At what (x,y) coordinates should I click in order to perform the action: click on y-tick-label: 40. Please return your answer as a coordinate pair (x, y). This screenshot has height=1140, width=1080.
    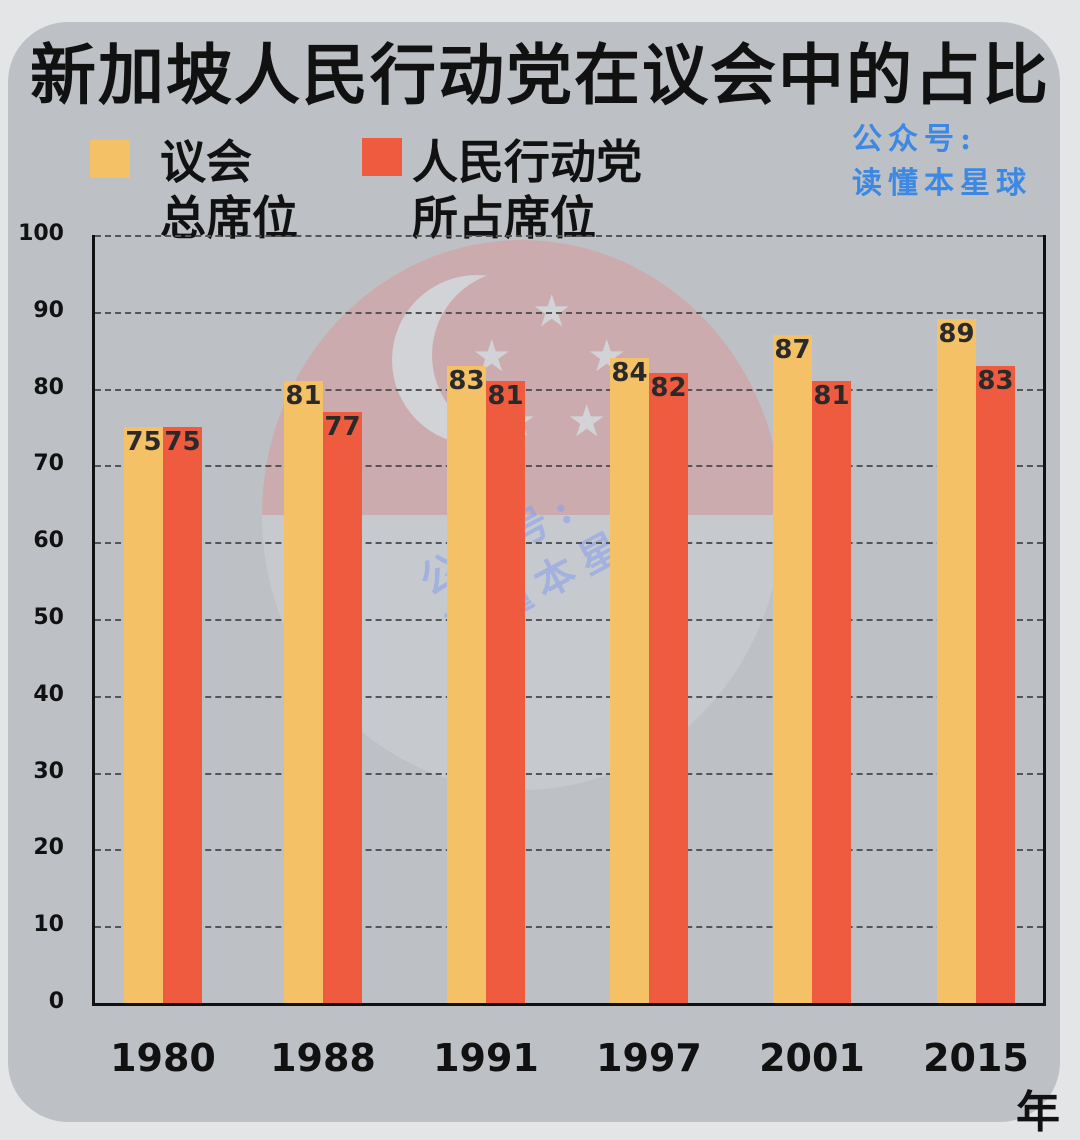
    Looking at the image, I should click on (48, 694).